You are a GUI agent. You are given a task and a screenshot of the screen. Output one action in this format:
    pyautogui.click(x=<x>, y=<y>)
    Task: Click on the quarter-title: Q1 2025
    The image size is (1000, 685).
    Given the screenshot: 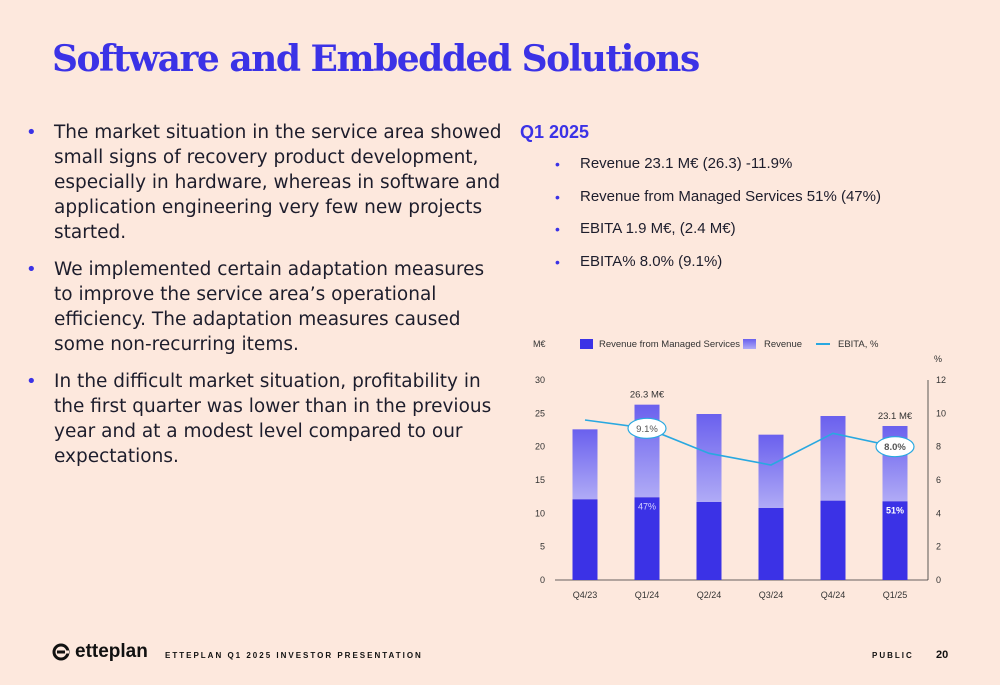 What is the action you would take?
    pyautogui.click(x=555, y=132)
    